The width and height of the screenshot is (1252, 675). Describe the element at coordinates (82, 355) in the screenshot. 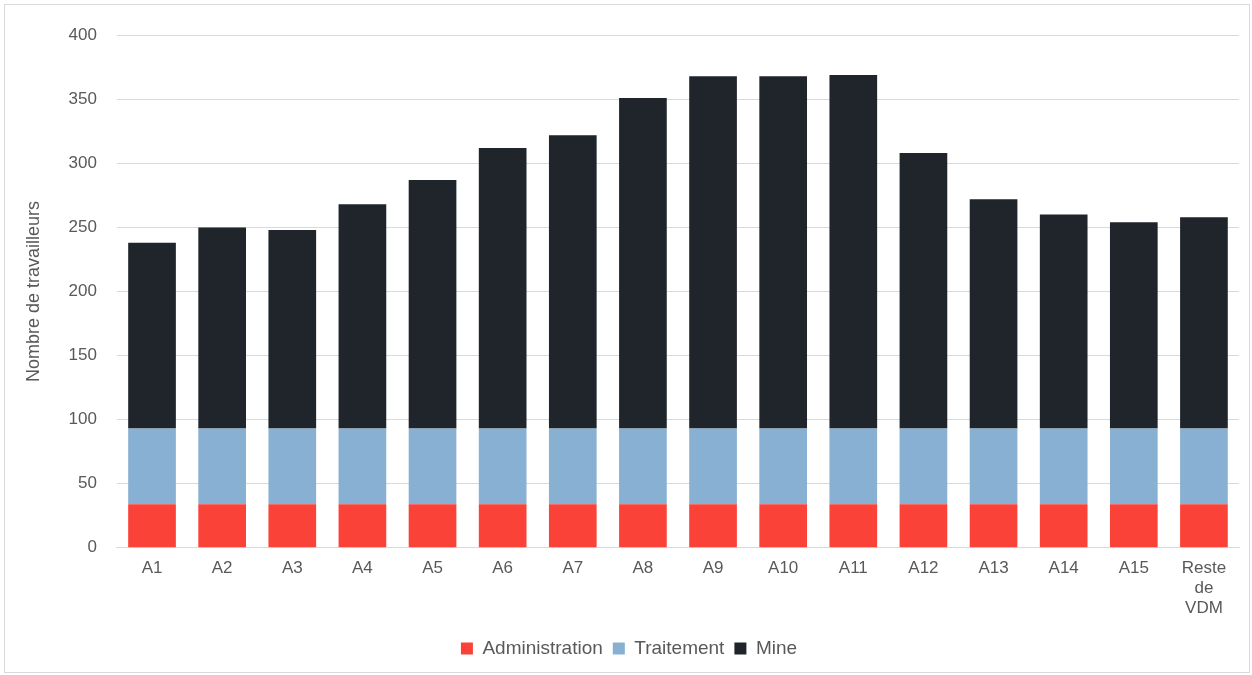

I see `y-tick-label: 150` at that location.